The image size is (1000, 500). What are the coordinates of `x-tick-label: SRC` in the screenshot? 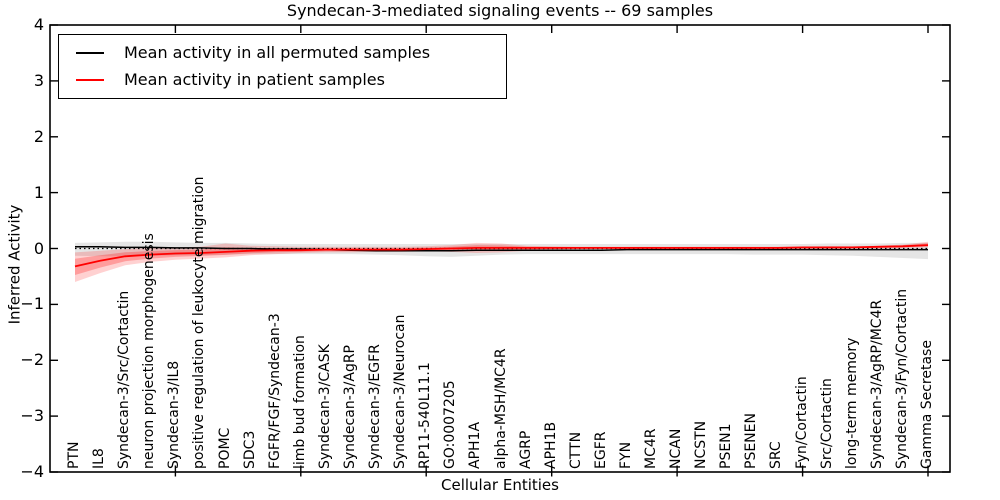 It's located at (776, 455).